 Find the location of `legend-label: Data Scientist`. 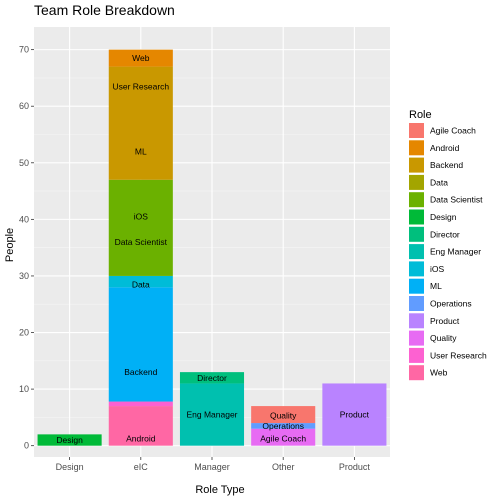

legend-label: Data Scientist is located at coordinates (456, 200).